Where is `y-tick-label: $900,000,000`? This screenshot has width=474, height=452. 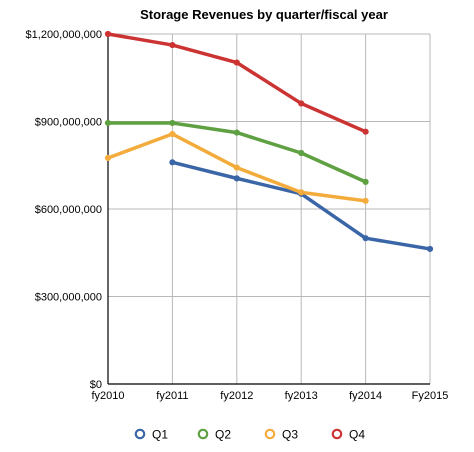
y-tick-label: $900,000,000 is located at coordinates (68, 123).